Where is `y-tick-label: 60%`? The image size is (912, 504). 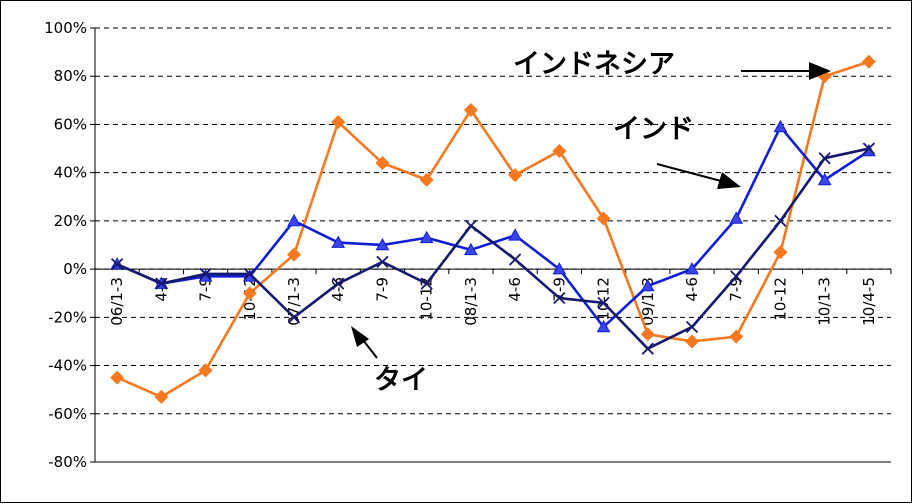
y-tick-label: 60% is located at coordinates (70, 124).